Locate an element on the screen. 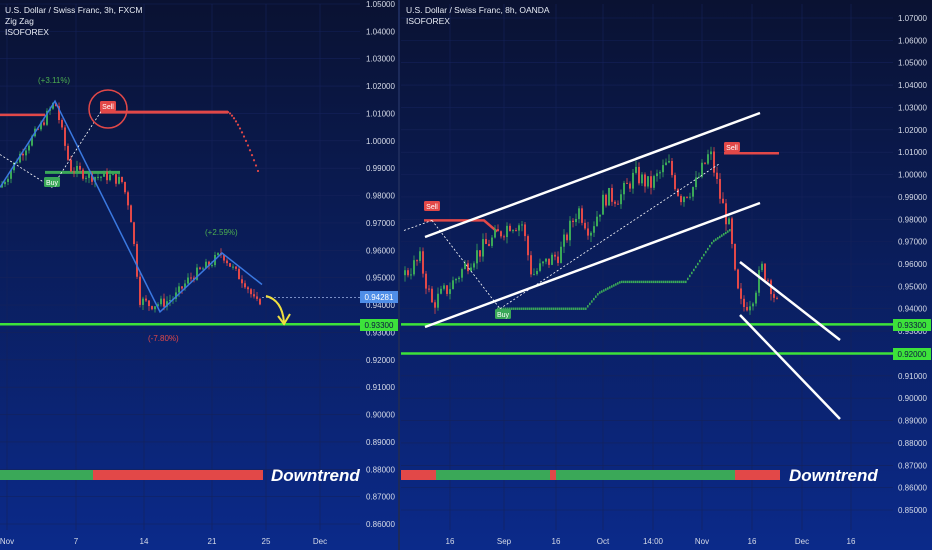  right-sell-label-2: Sell is located at coordinates (732, 148).